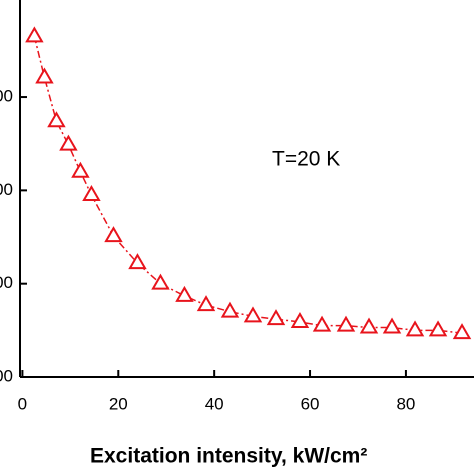 This screenshot has height=474, width=474. I want to click on y-tick-label: 300, so click(6, 189).